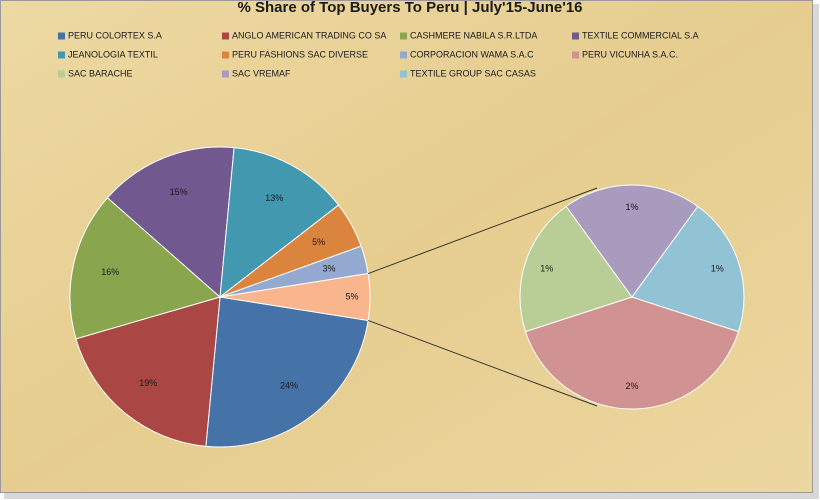  What do you see at coordinates (289, 385) in the screenshot?
I see `data-label: 24%` at bounding box center [289, 385].